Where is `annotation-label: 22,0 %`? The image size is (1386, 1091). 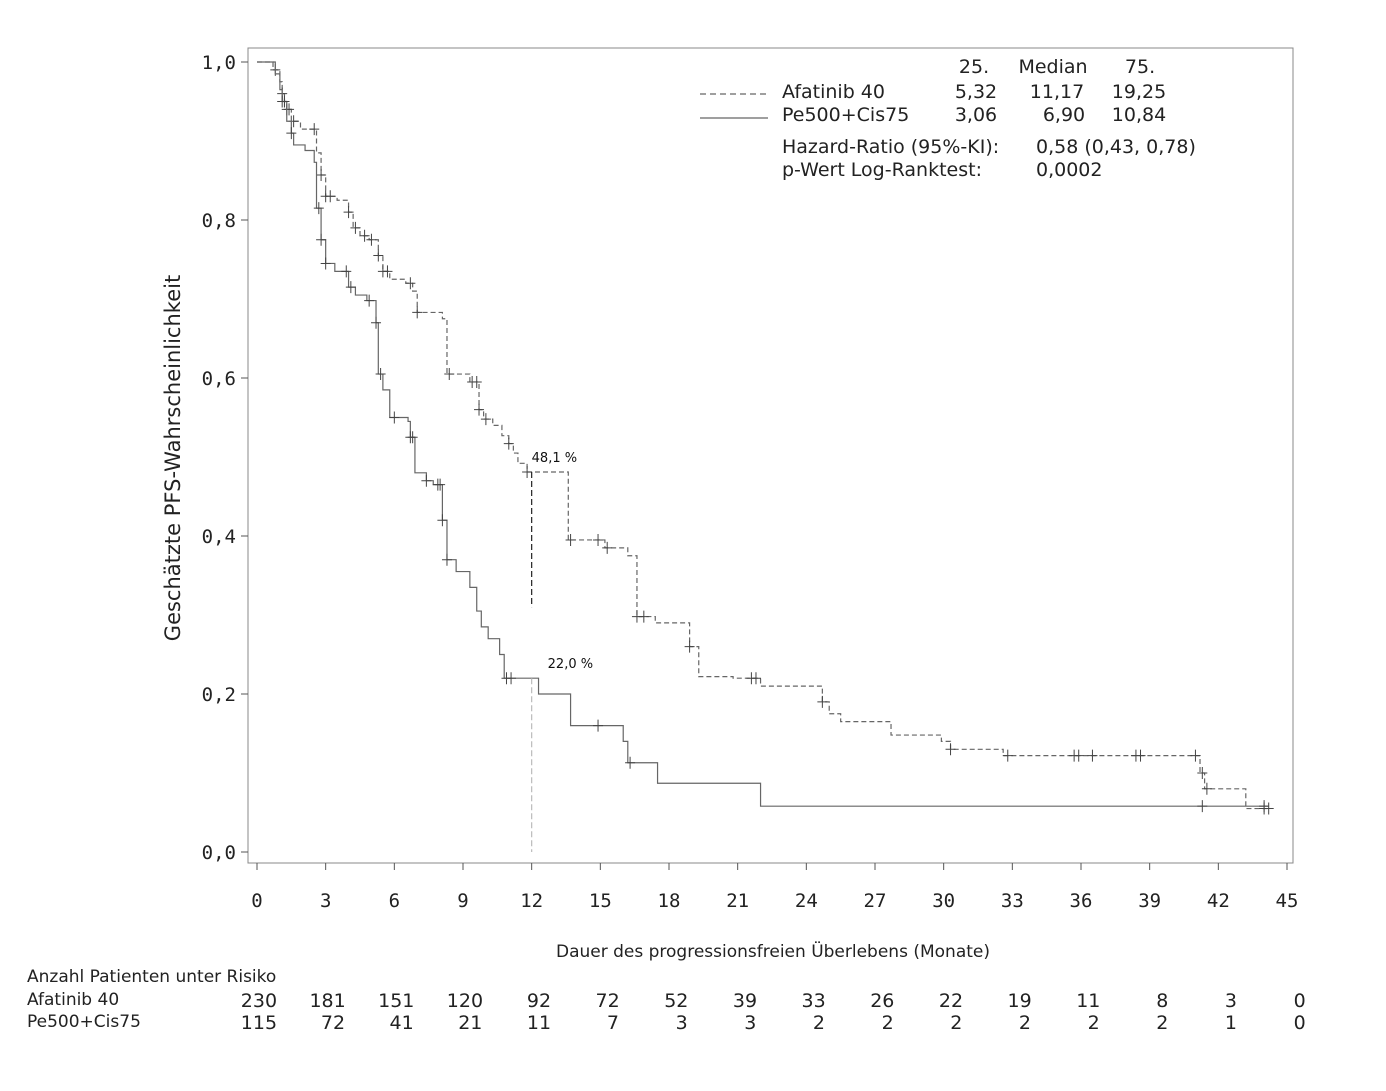
annotation-label: 22,0 % is located at coordinates (570, 664).